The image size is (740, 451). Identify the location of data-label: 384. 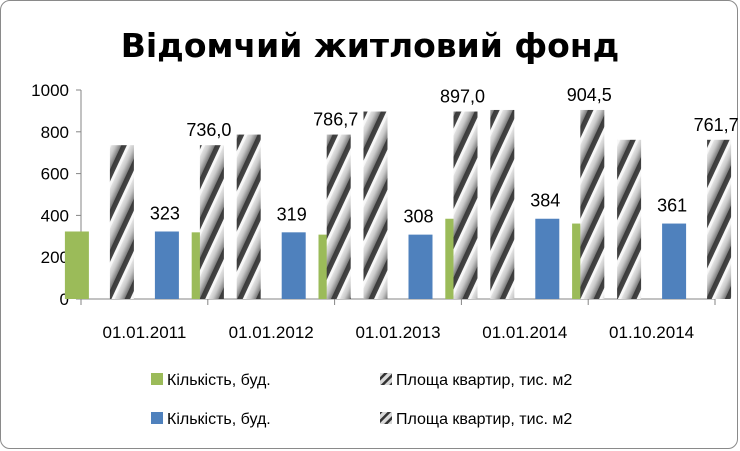
(545, 201).